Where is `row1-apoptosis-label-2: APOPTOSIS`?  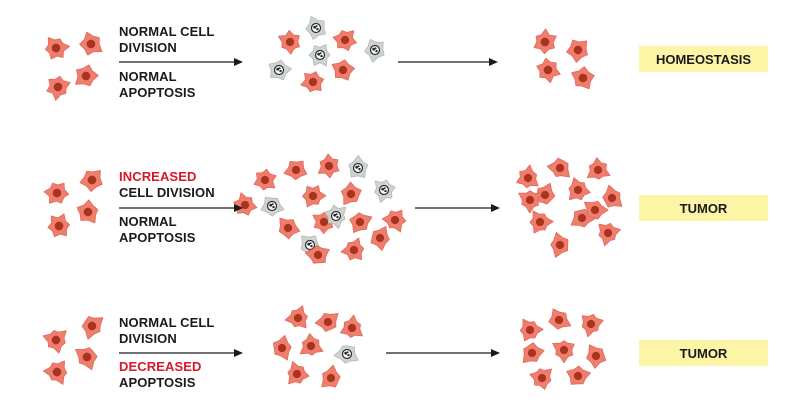 row1-apoptosis-label-2: APOPTOSIS is located at coordinates (157, 92).